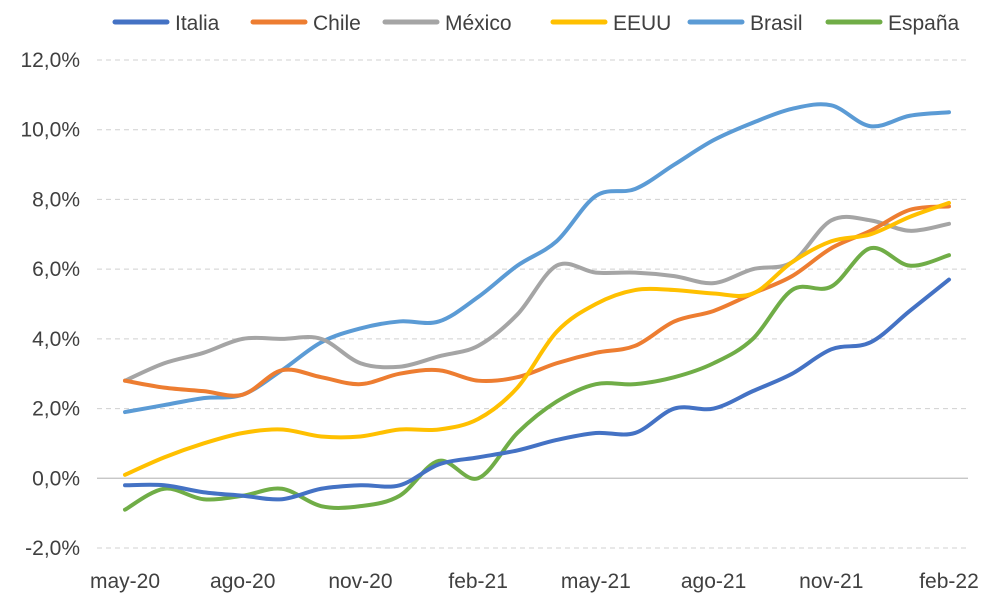  What do you see at coordinates (642, 23) in the screenshot?
I see `legend-label: EEUU` at bounding box center [642, 23].